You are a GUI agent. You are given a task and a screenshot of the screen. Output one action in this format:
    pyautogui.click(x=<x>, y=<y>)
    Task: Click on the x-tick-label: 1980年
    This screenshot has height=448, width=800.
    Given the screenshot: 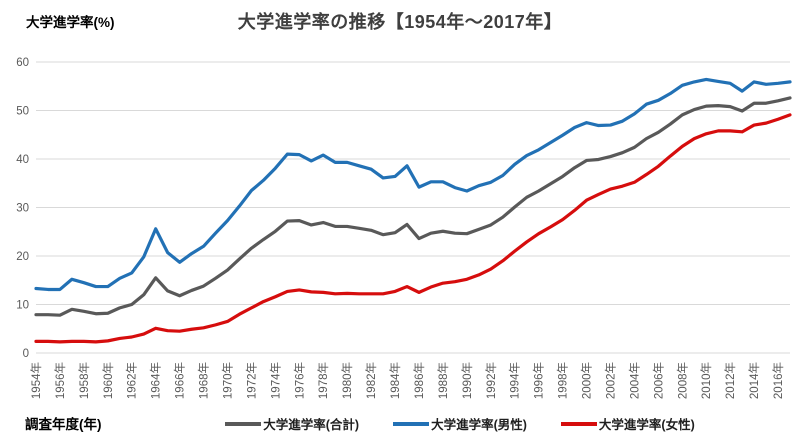 What is the action you would take?
    pyautogui.click(x=347, y=380)
    